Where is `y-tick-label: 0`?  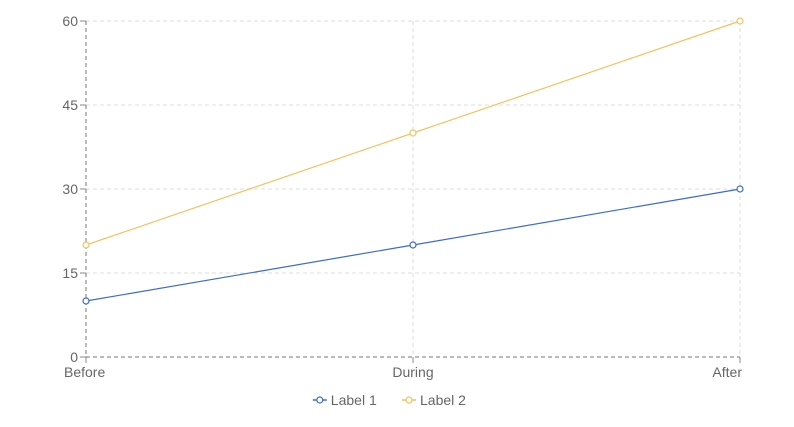 y-tick-label: 0 is located at coordinates (74, 357).